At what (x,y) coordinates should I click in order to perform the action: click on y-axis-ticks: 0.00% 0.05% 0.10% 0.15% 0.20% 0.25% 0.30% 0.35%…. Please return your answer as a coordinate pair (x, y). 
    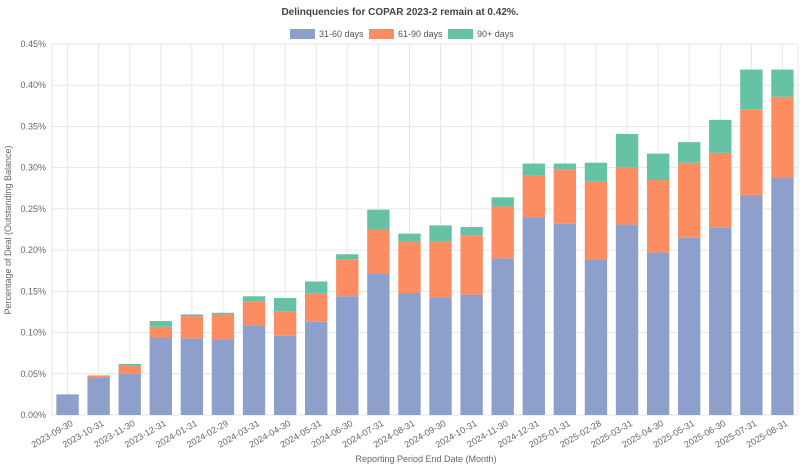
    Looking at the image, I should click on (33, 229).